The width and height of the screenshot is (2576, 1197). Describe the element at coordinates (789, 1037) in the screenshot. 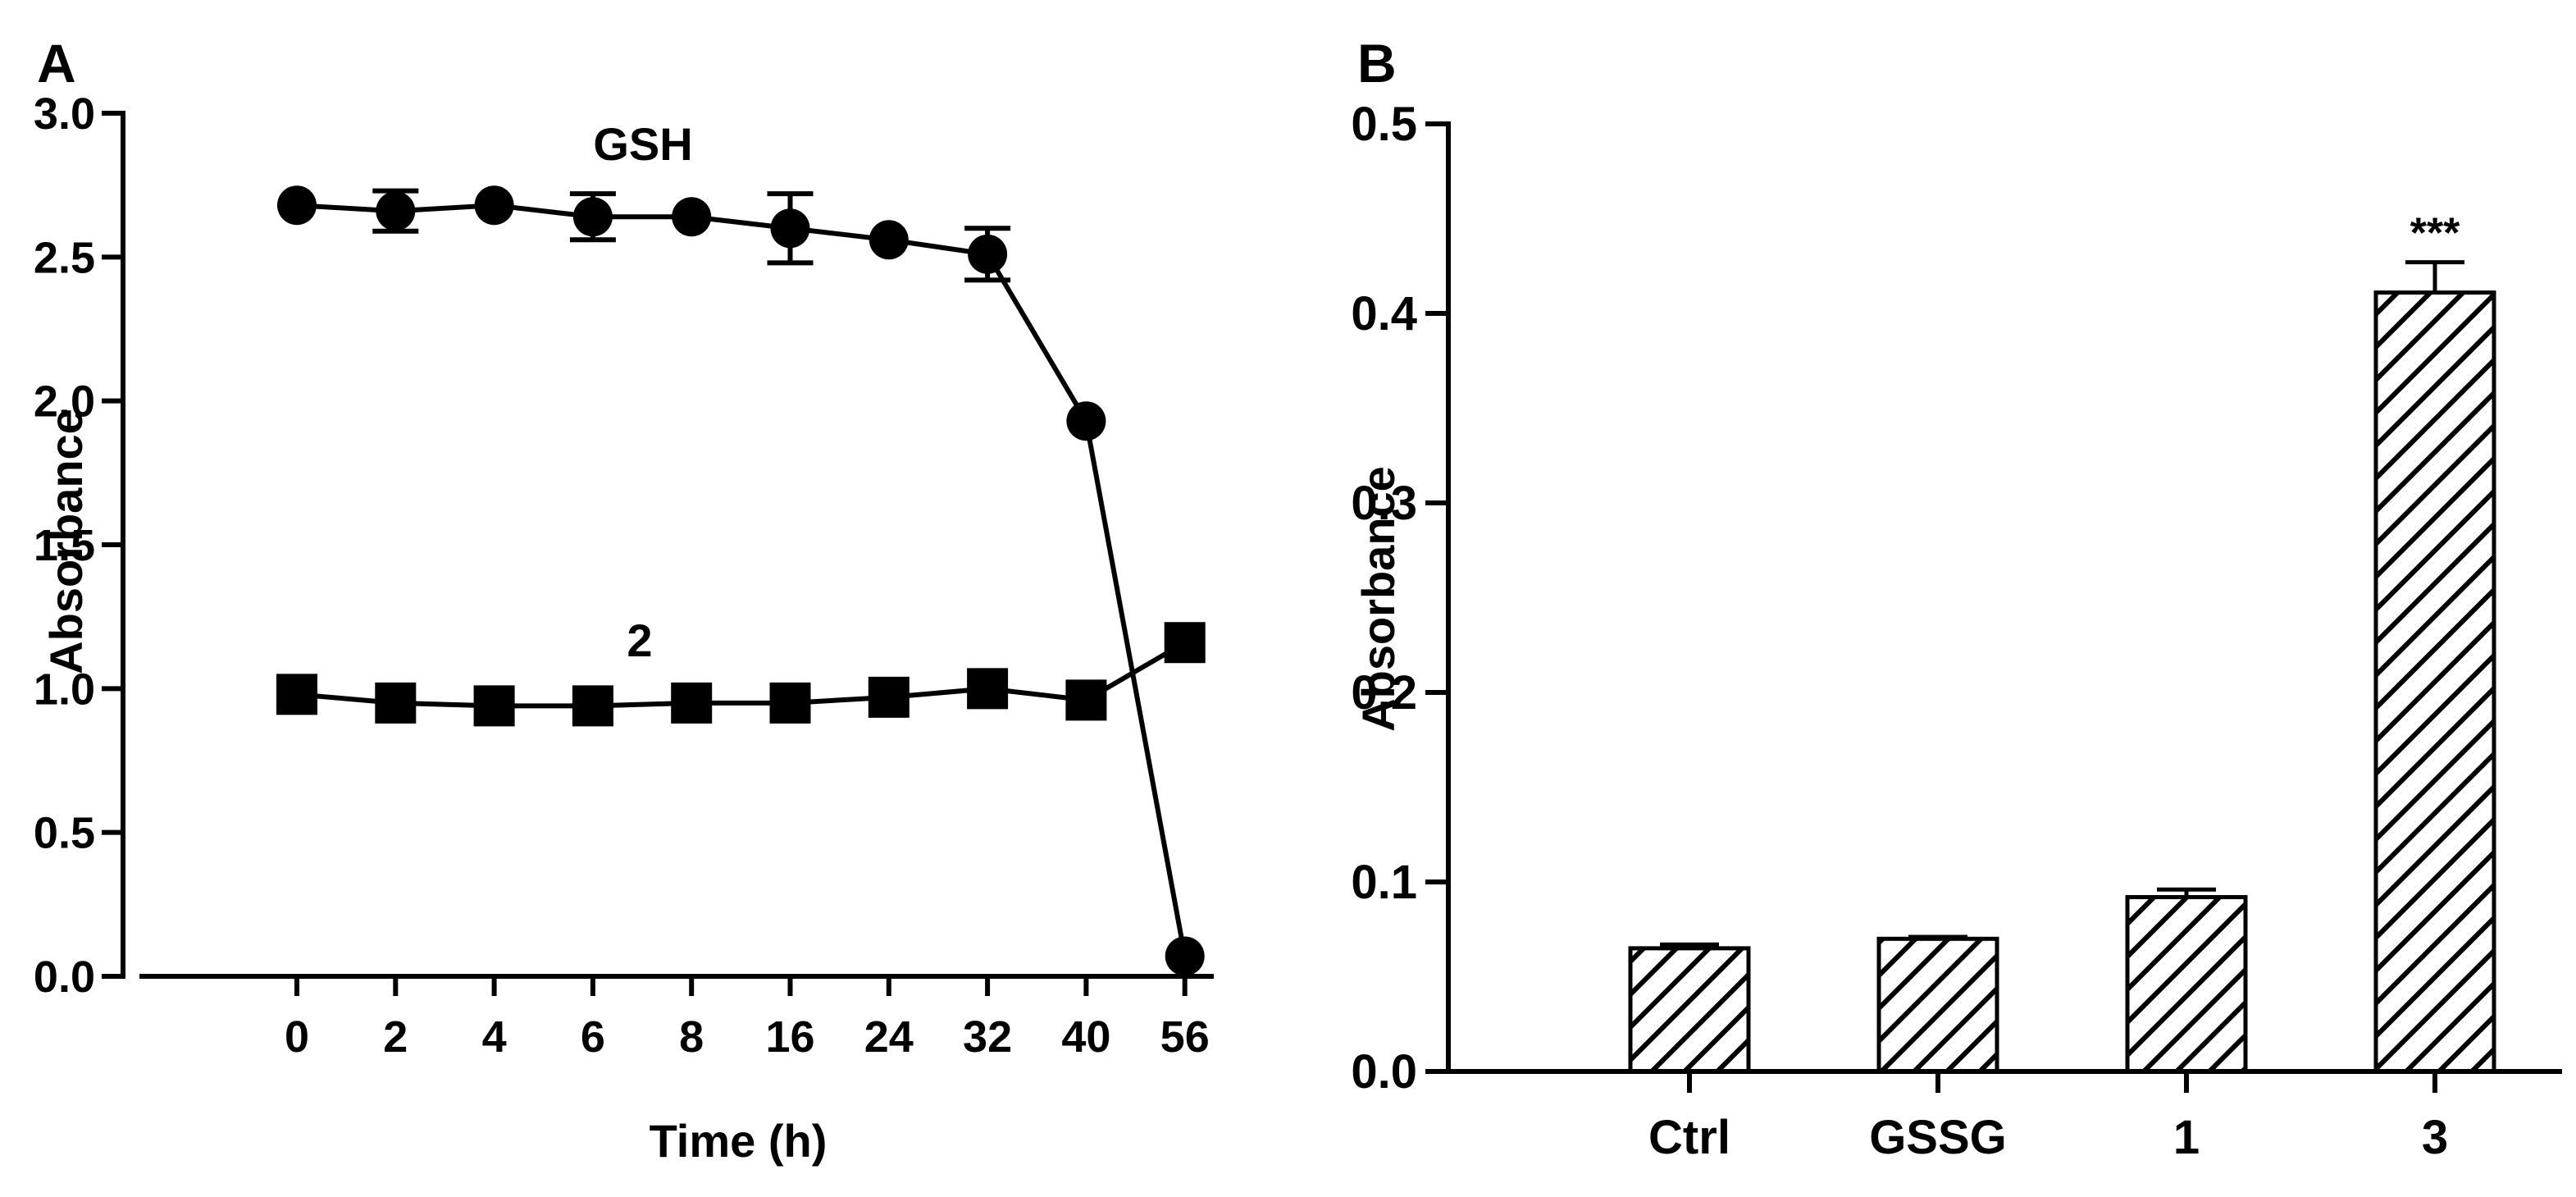

I see `panel-a-x-tick-label: 16` at that location.